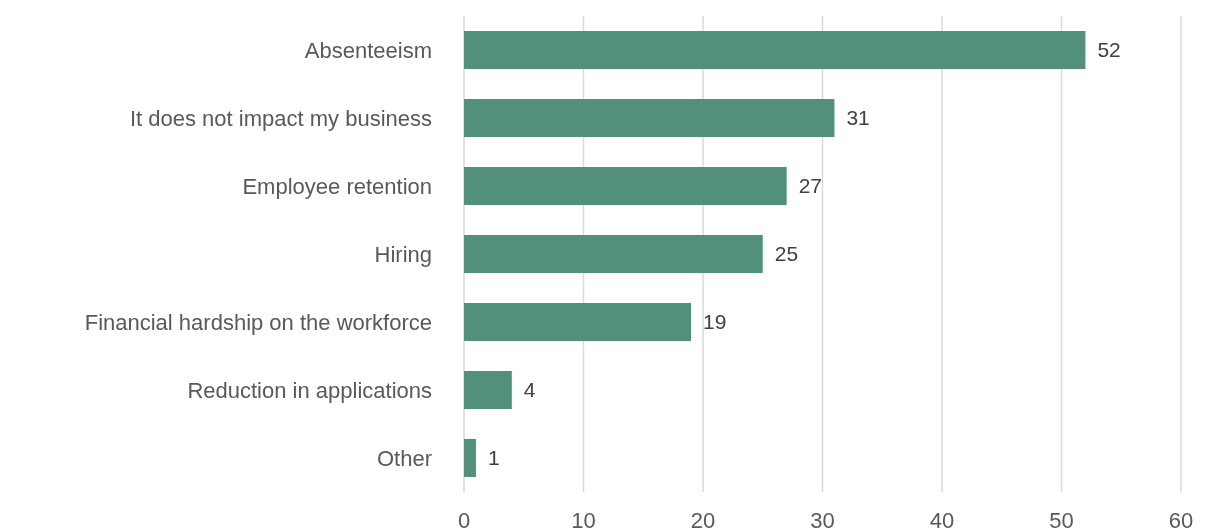 The height and width of the screenshot is (531, 1211). I want to click on data-label: 52, so click(1109, 50).